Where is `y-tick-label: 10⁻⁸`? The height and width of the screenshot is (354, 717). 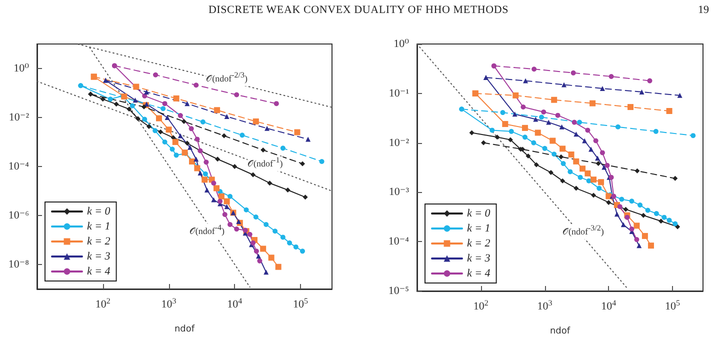
y-tick-label: 10⁻⁸ is located at coordinates (19, 264).